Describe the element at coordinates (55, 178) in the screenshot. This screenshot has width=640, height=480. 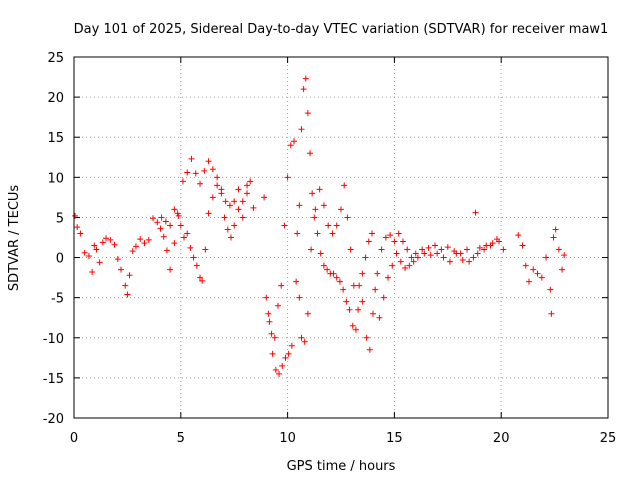
I see `y-tick-label: 10` at that location.